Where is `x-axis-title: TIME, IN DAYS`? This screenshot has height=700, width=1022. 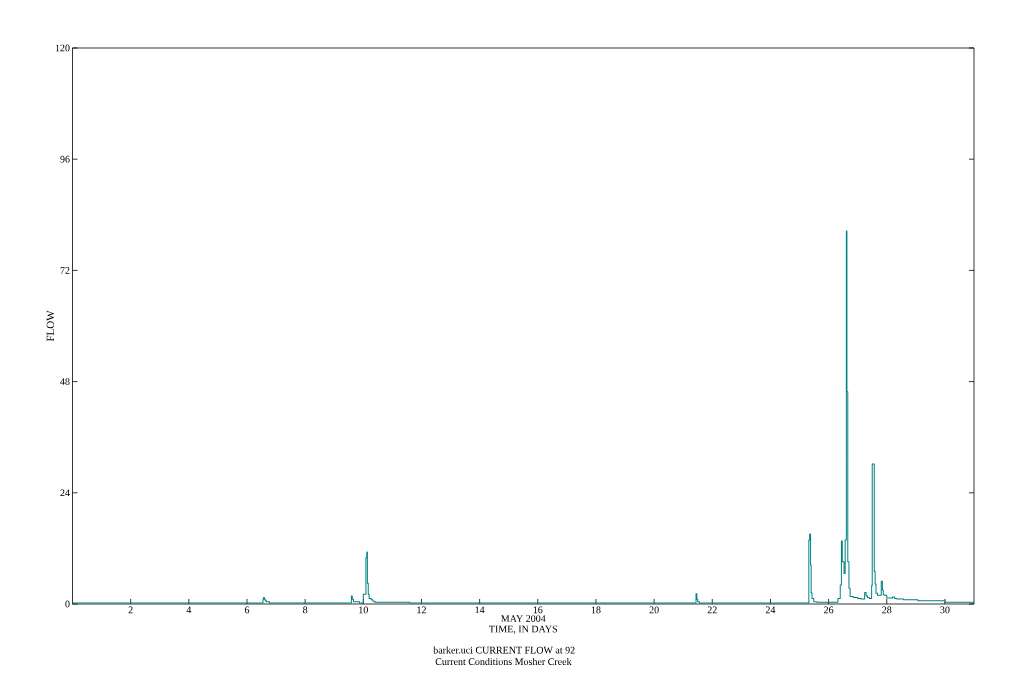
x-axis-title: TIME, IN DAYS is located at coordinates (523, 629).